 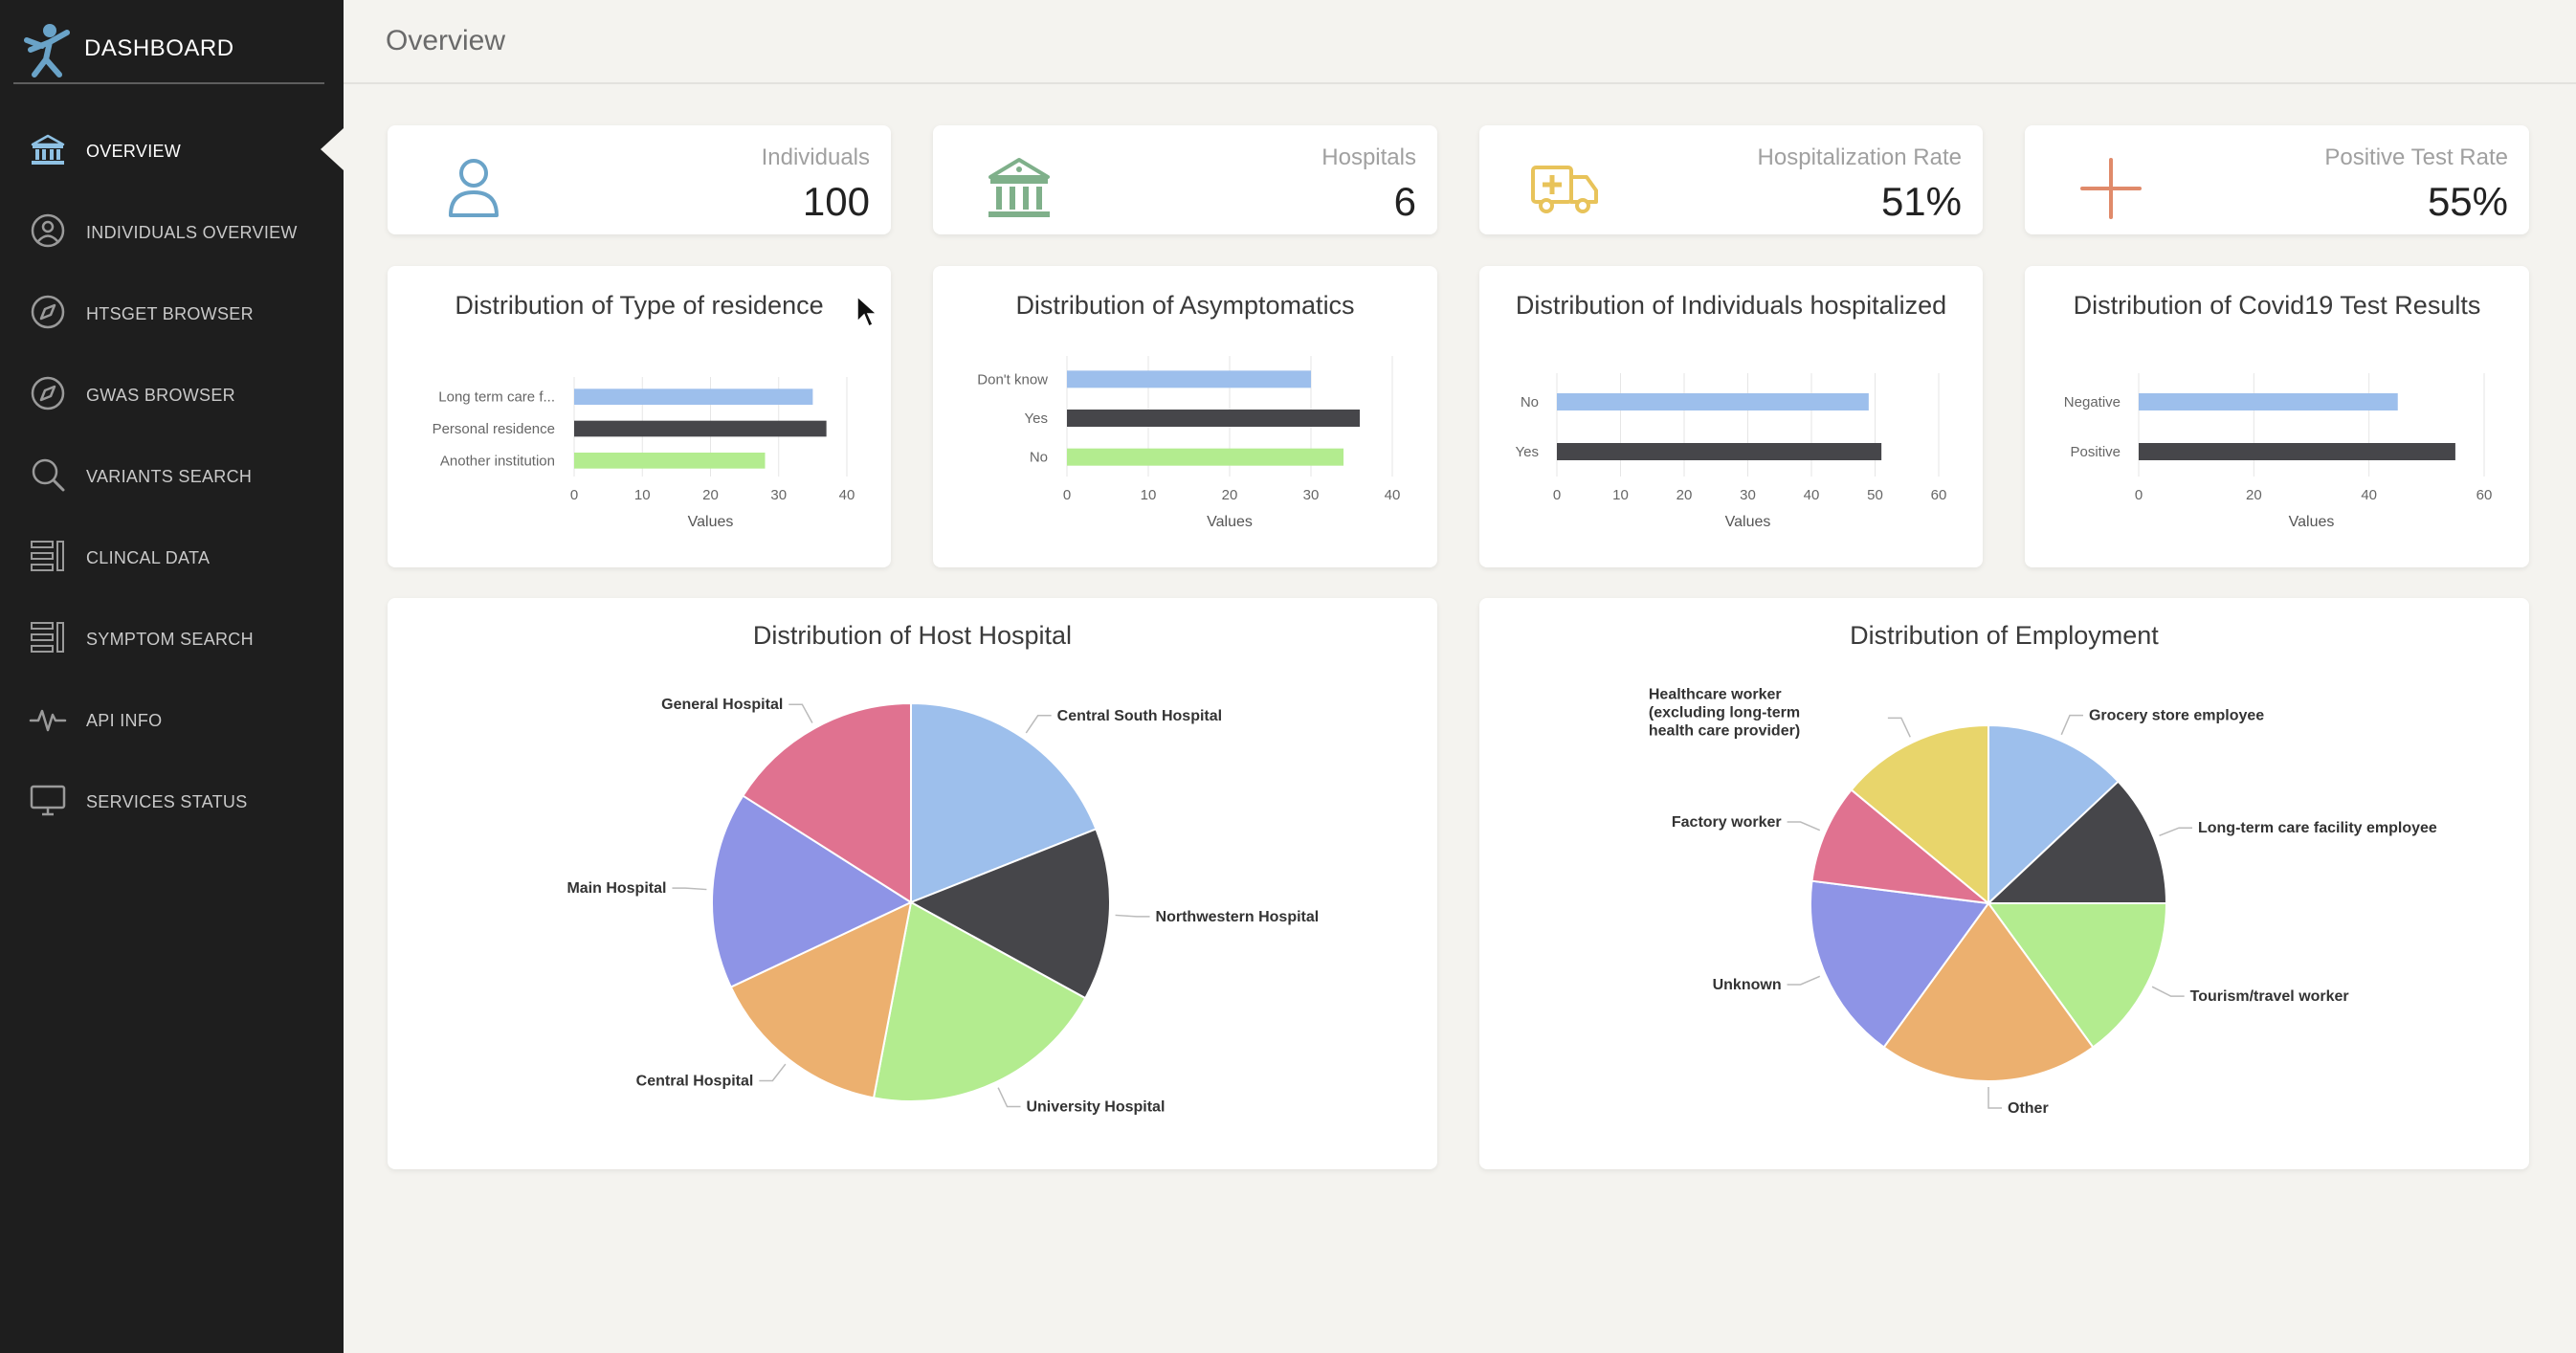 I want to click on slice-label: General Hospital, so click(x=722, y=705).